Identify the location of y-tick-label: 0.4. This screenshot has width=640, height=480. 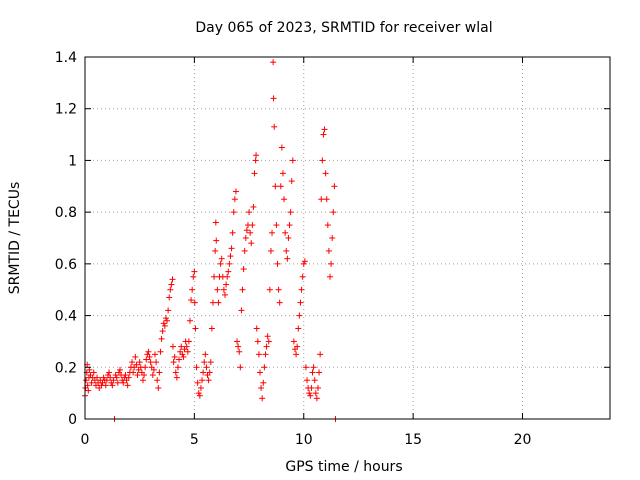
(66, 317).